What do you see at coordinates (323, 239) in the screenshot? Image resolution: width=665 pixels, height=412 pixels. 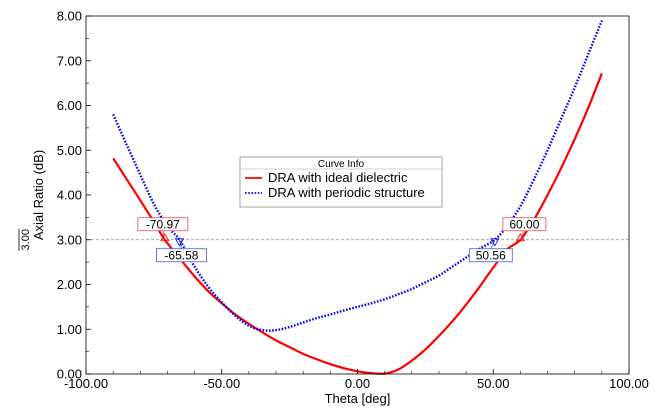 I see `reference-layer: 3.00` at bounding box center [323, 239].